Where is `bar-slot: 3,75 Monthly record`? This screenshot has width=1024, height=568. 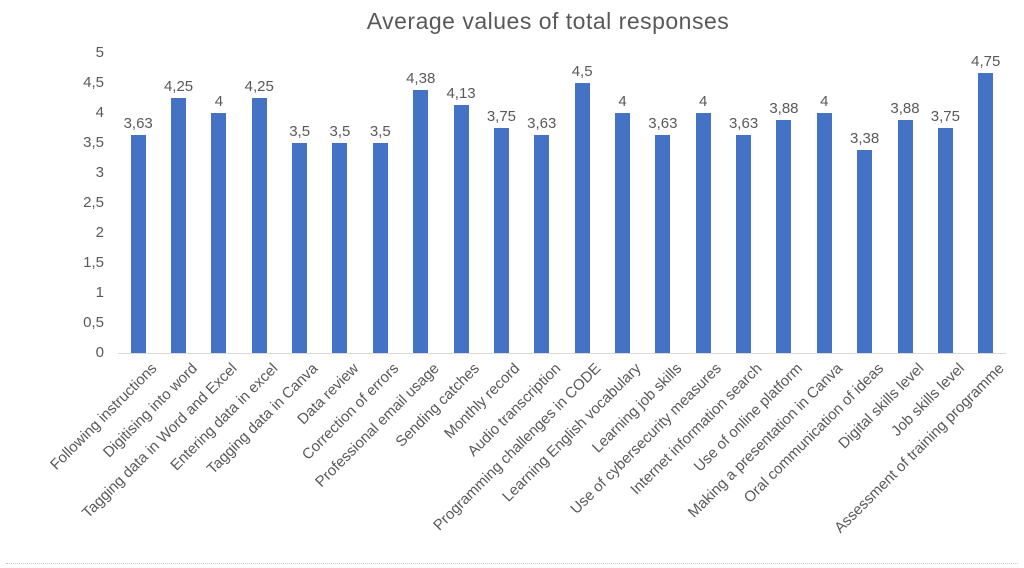 bar-slot: 3,75 Monthly record is located at coordinates (482, 247).